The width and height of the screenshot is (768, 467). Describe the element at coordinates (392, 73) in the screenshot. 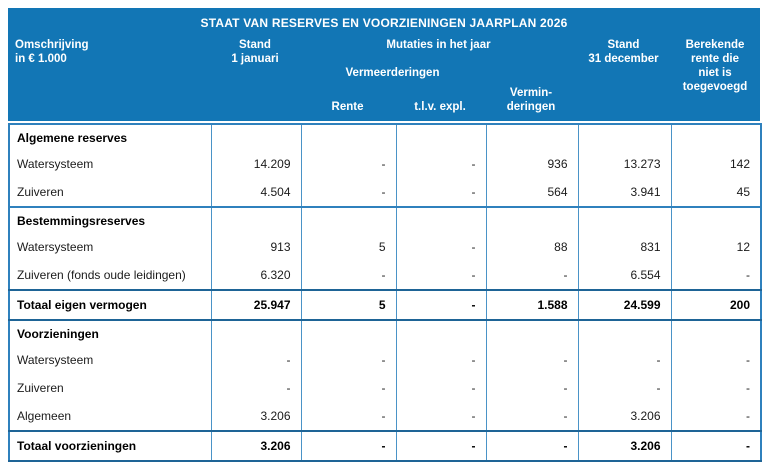

I see `col-group-vermeerderingen: Vermeerderingen` at that location.